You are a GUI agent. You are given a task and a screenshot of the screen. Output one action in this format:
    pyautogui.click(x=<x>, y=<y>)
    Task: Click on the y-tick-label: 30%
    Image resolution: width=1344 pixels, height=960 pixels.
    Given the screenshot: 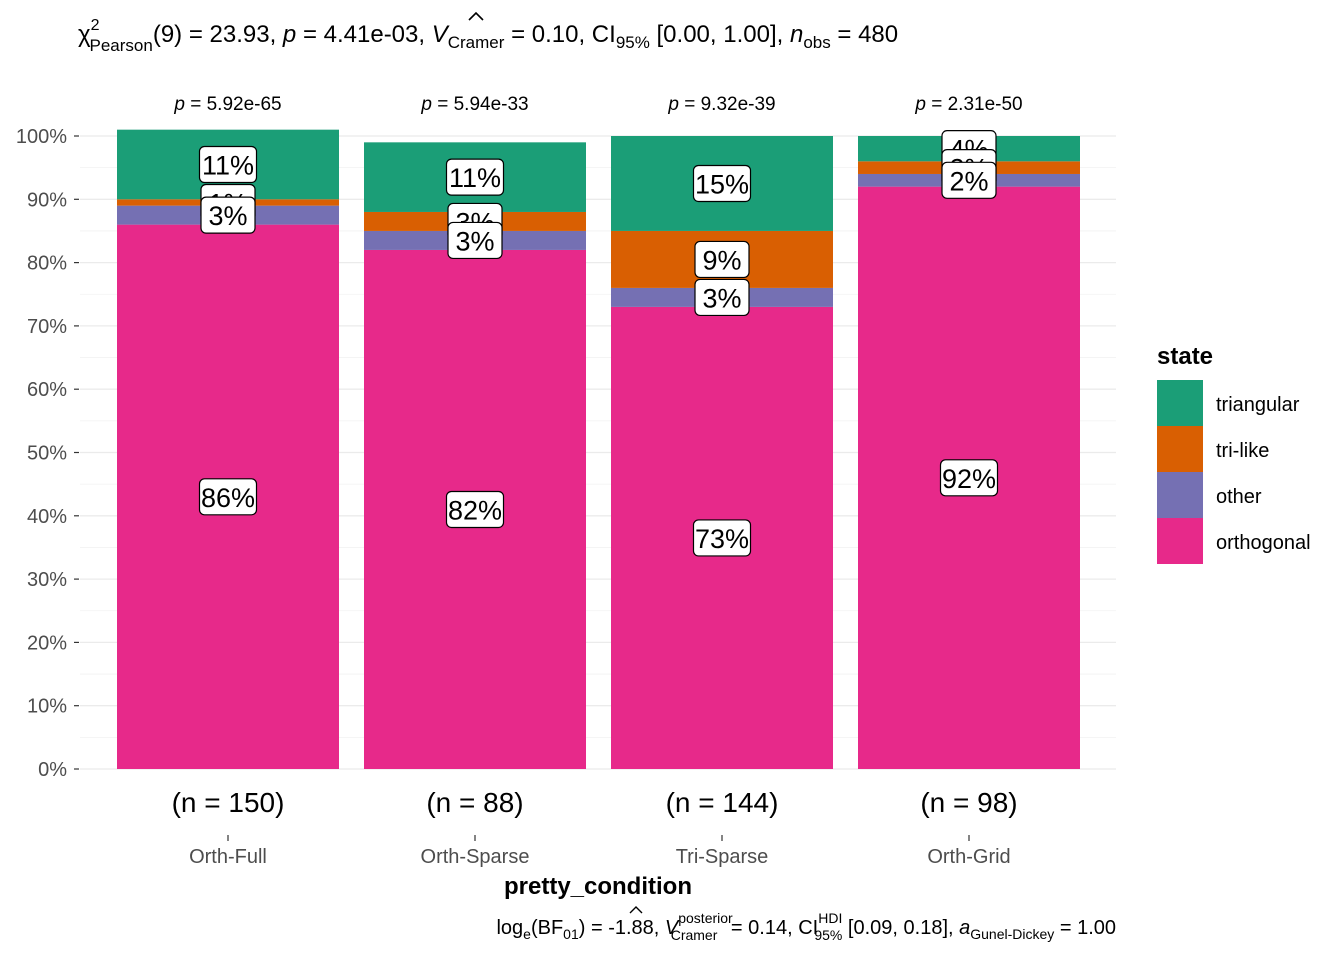 What is the action you would take?
    pyautogui.click(x=47, y=580)
    